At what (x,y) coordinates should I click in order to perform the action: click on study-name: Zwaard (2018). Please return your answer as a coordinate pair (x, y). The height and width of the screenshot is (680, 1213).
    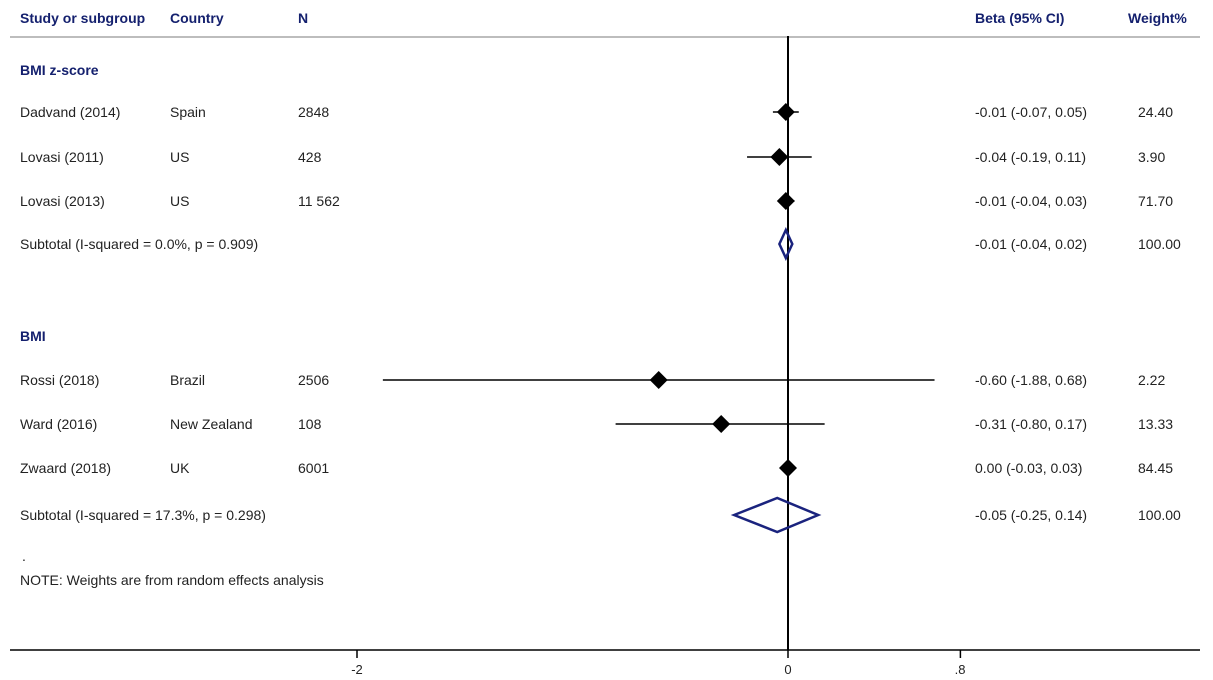
    Looking at the image, I should click on (66, 468).